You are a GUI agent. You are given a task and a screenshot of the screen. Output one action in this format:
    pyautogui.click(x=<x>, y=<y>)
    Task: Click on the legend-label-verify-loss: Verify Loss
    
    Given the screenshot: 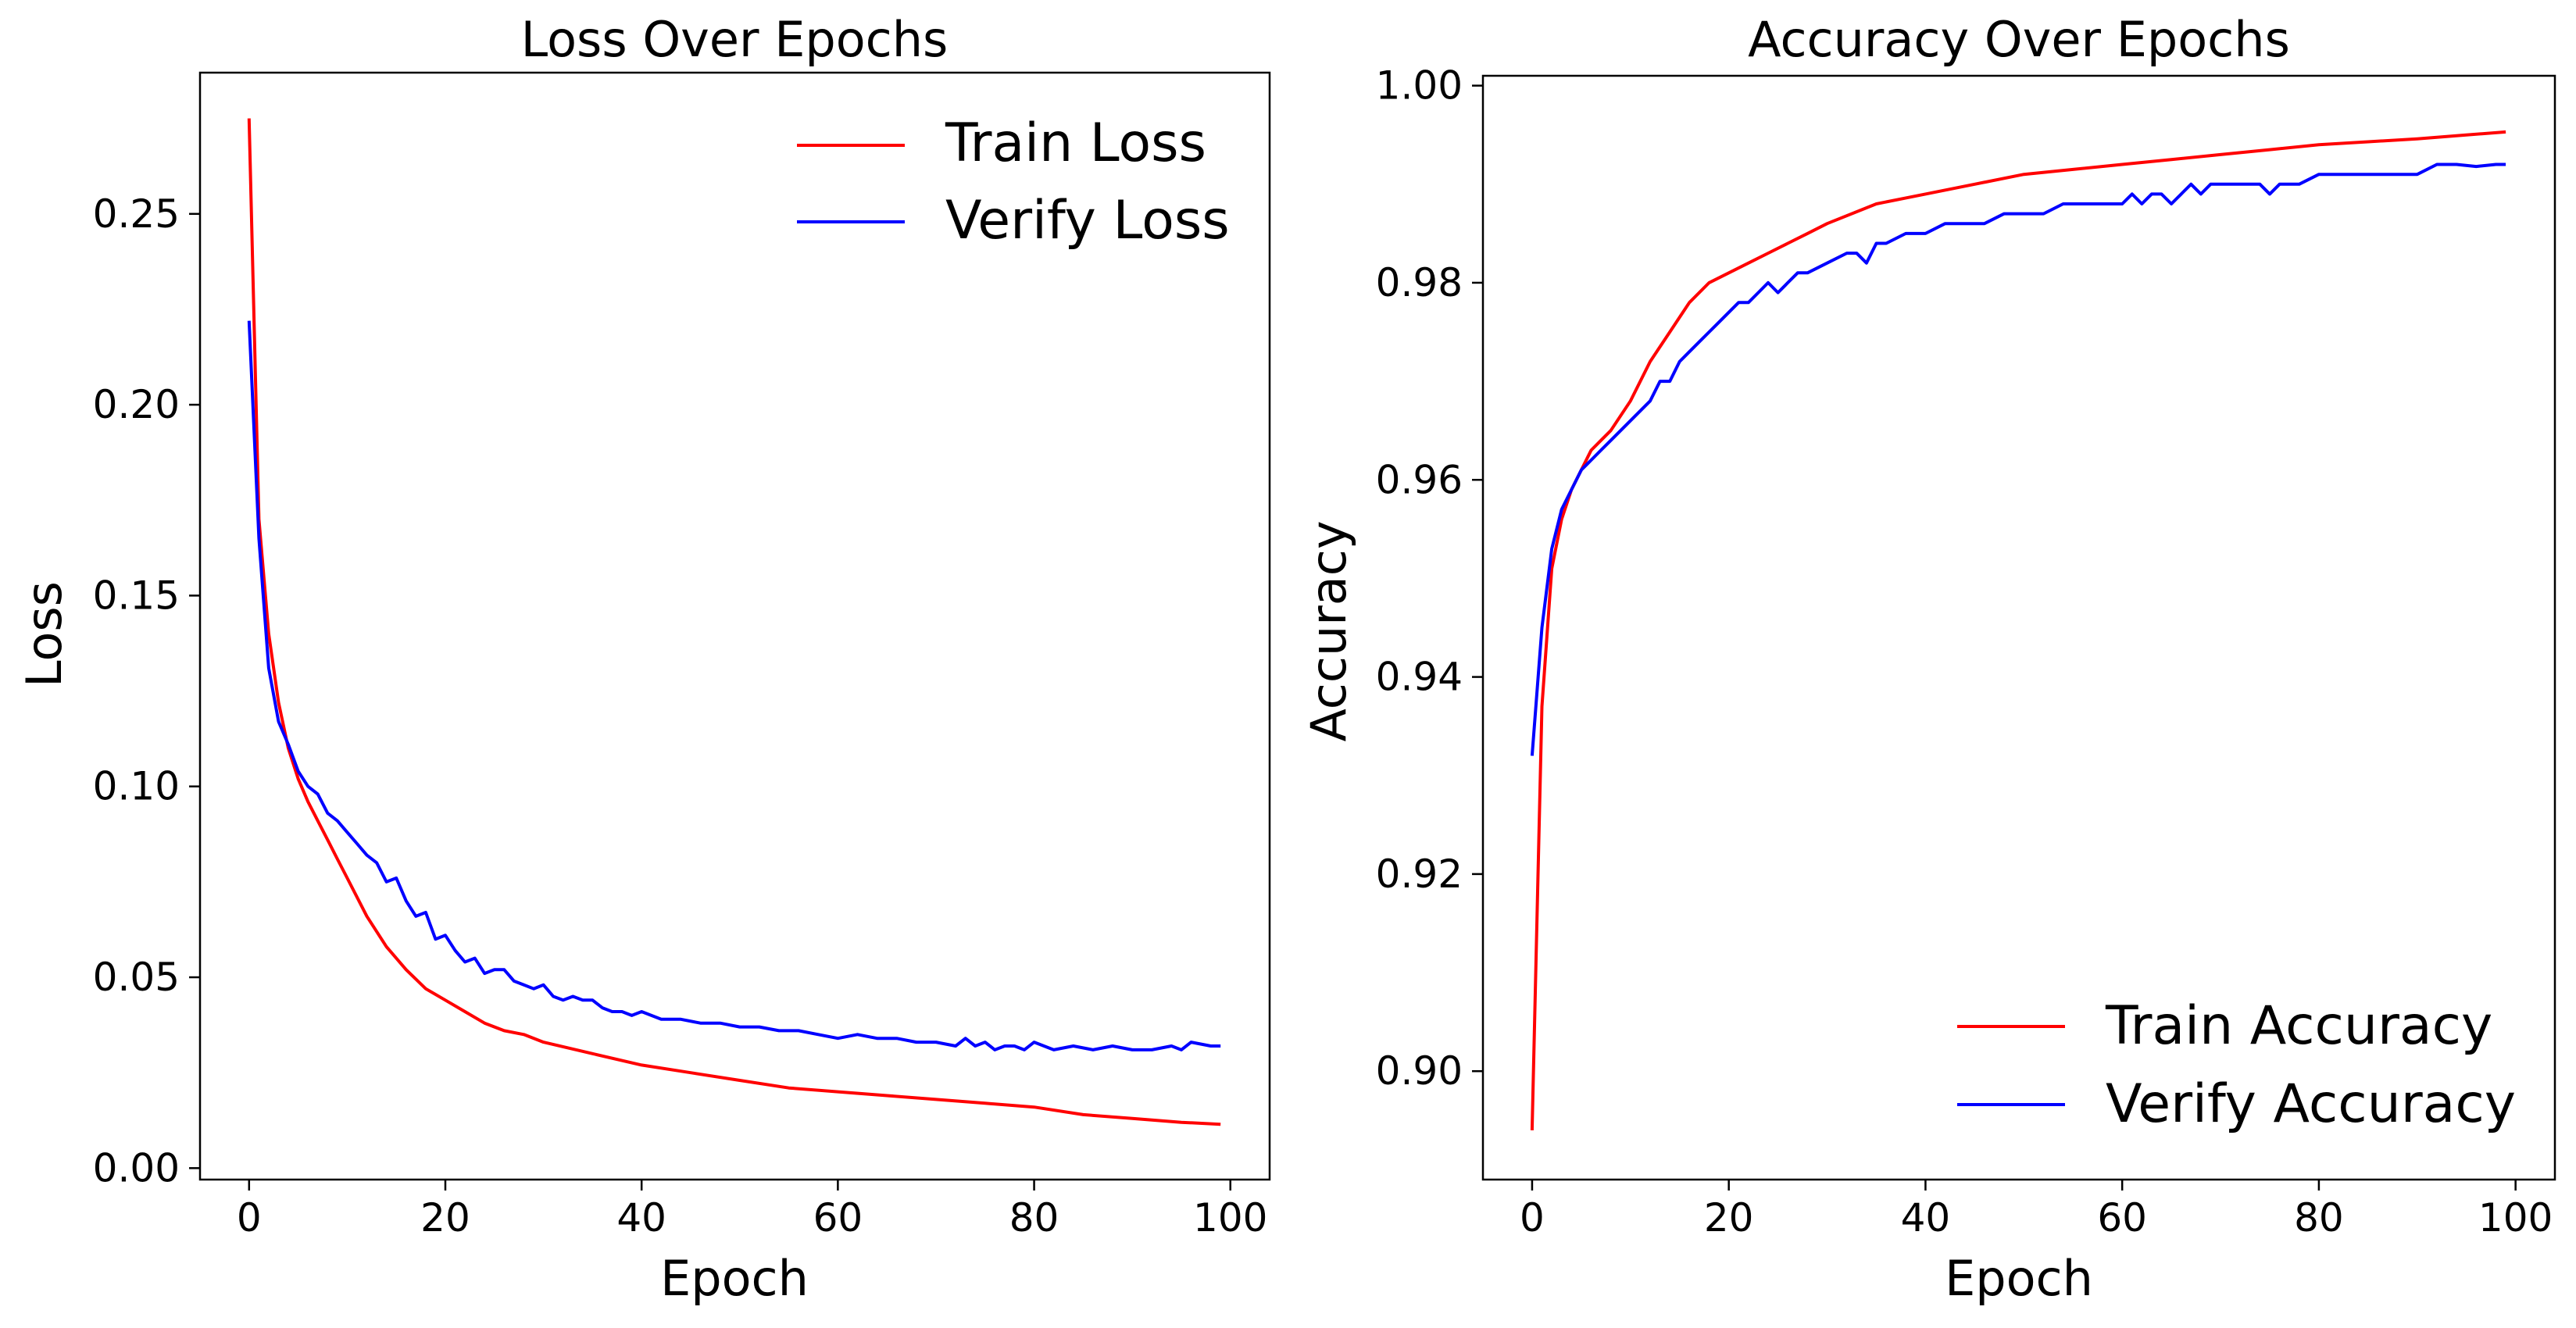 What is the action you would take?
    pyautogui.click(x=1088, y=221)
    